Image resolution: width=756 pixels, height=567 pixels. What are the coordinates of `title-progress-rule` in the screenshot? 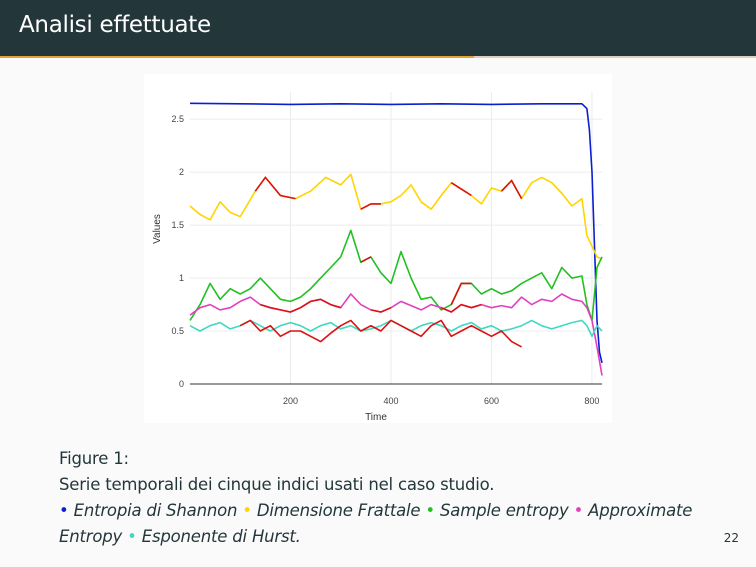 It's located at (378, 57).